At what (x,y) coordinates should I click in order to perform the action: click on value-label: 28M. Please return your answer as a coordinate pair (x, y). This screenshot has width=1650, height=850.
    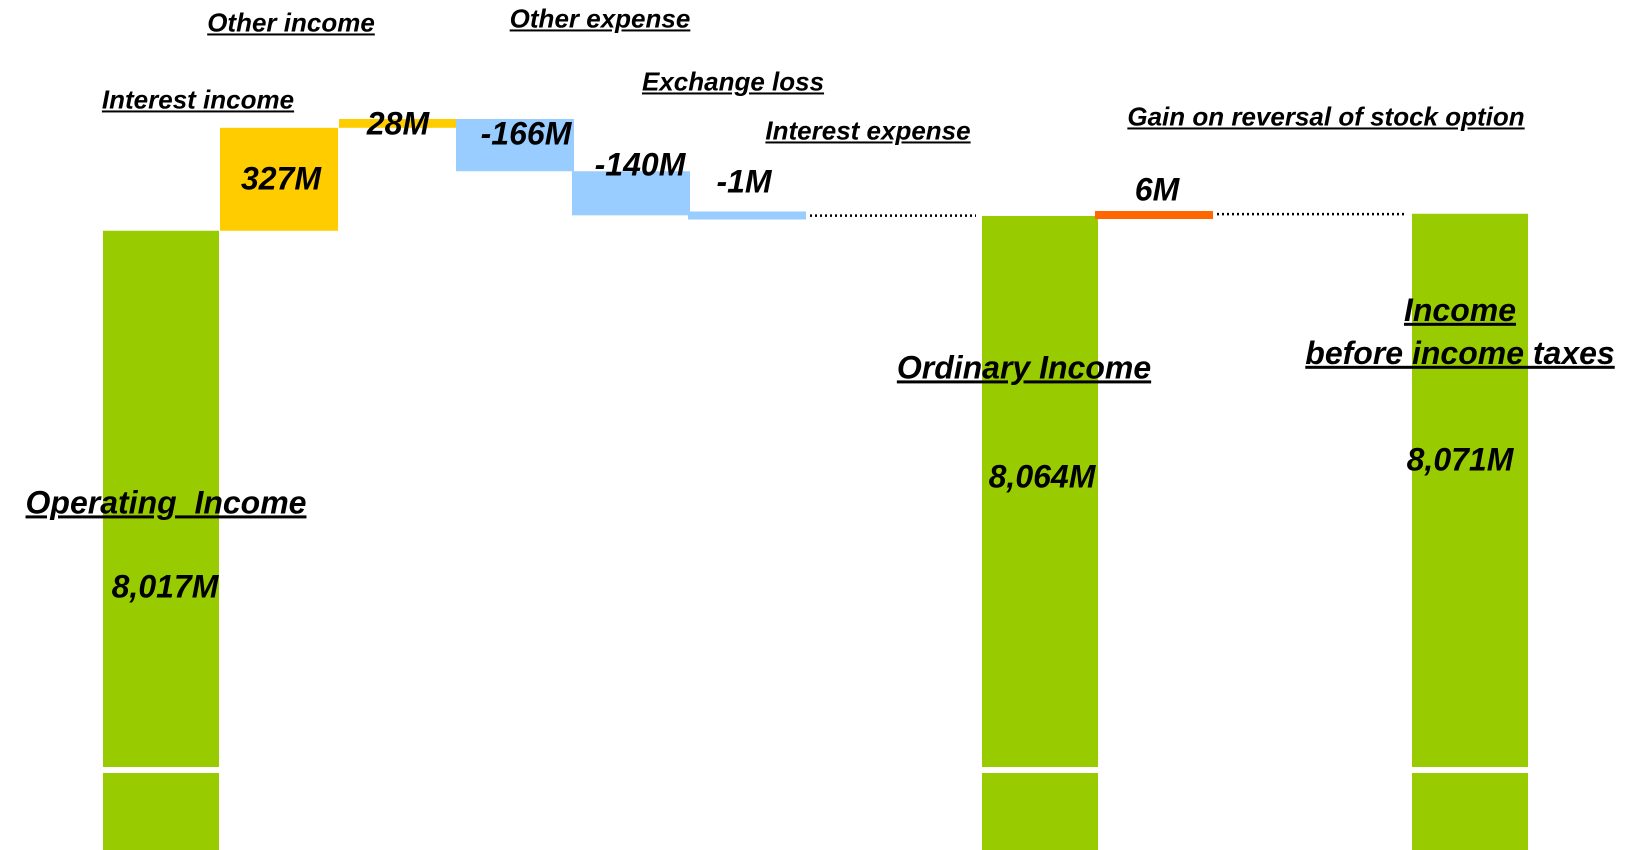
    Looking at the image, I should click on (398, 123).